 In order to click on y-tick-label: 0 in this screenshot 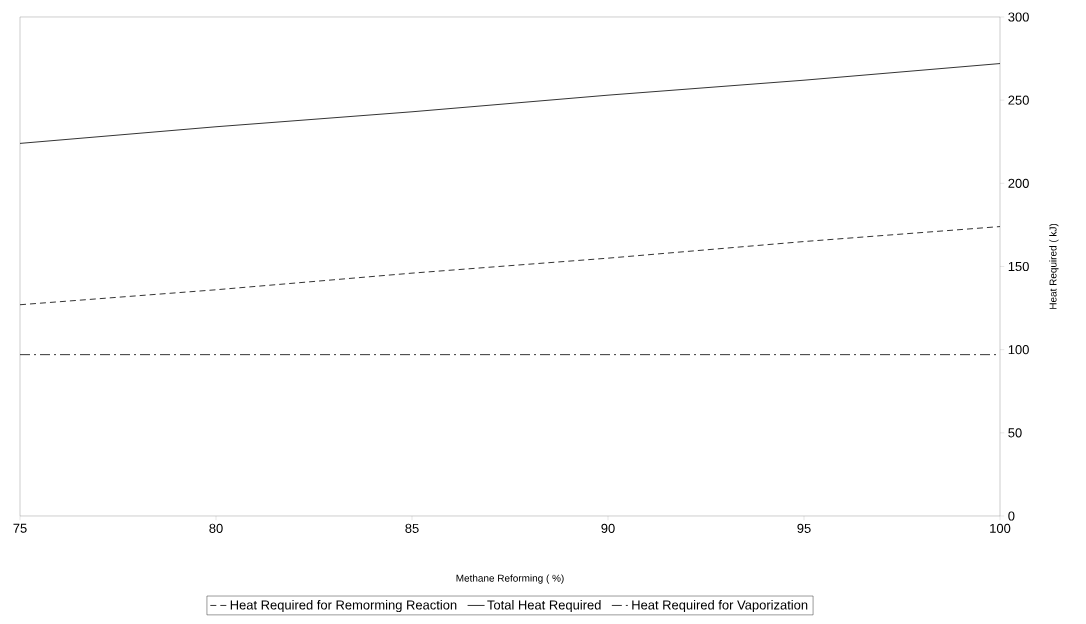, I will do `click(1011, 516)`.